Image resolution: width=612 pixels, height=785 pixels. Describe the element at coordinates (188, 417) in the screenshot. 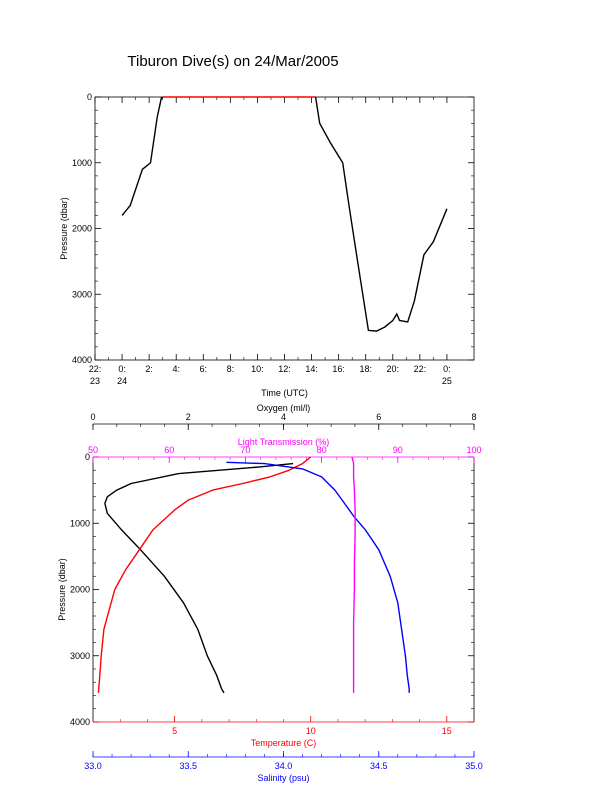

I see `oxygen-tick-label: 2` at that location.